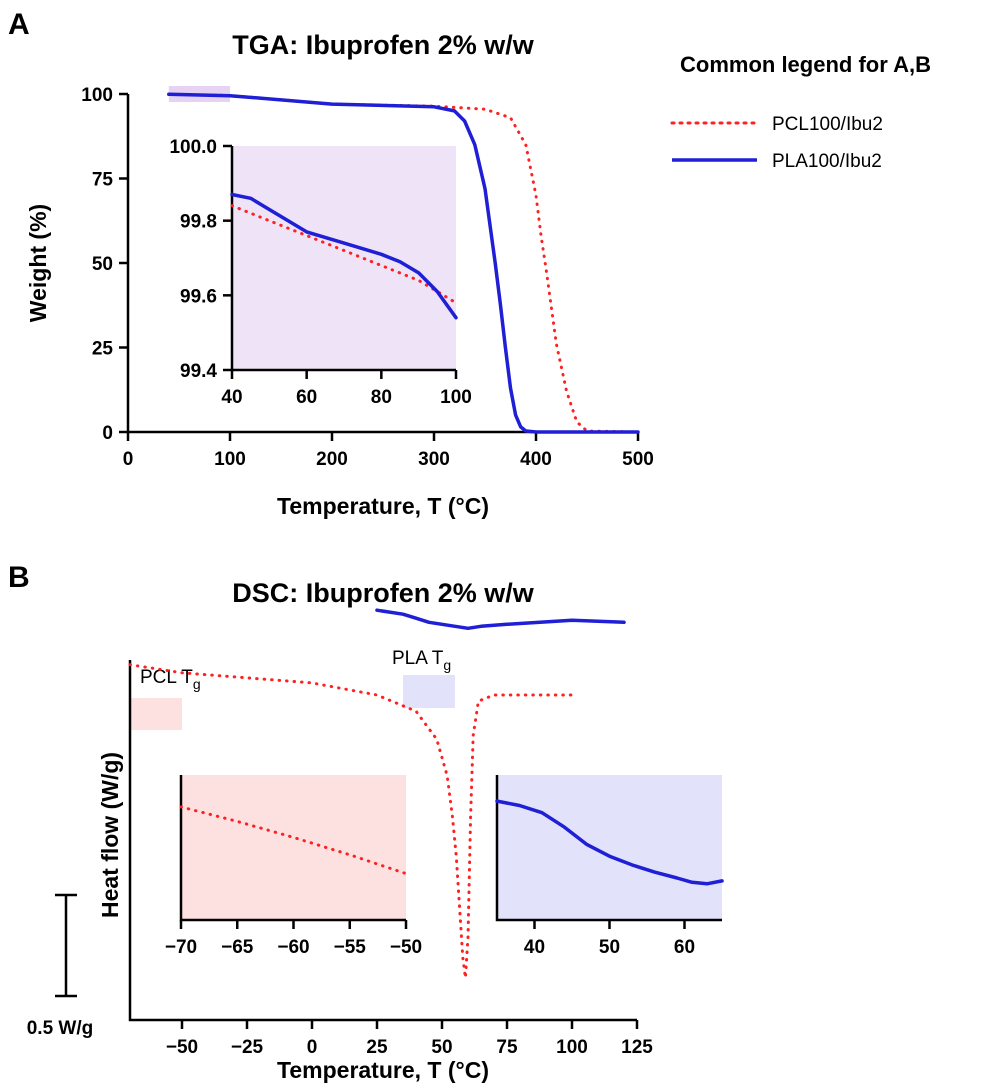 This screenshot has height=1089, width=1000. Describe the element at coordinates (128, 459) in the screenshot. I see `tga-x-tick-label-0: 0` at that location.